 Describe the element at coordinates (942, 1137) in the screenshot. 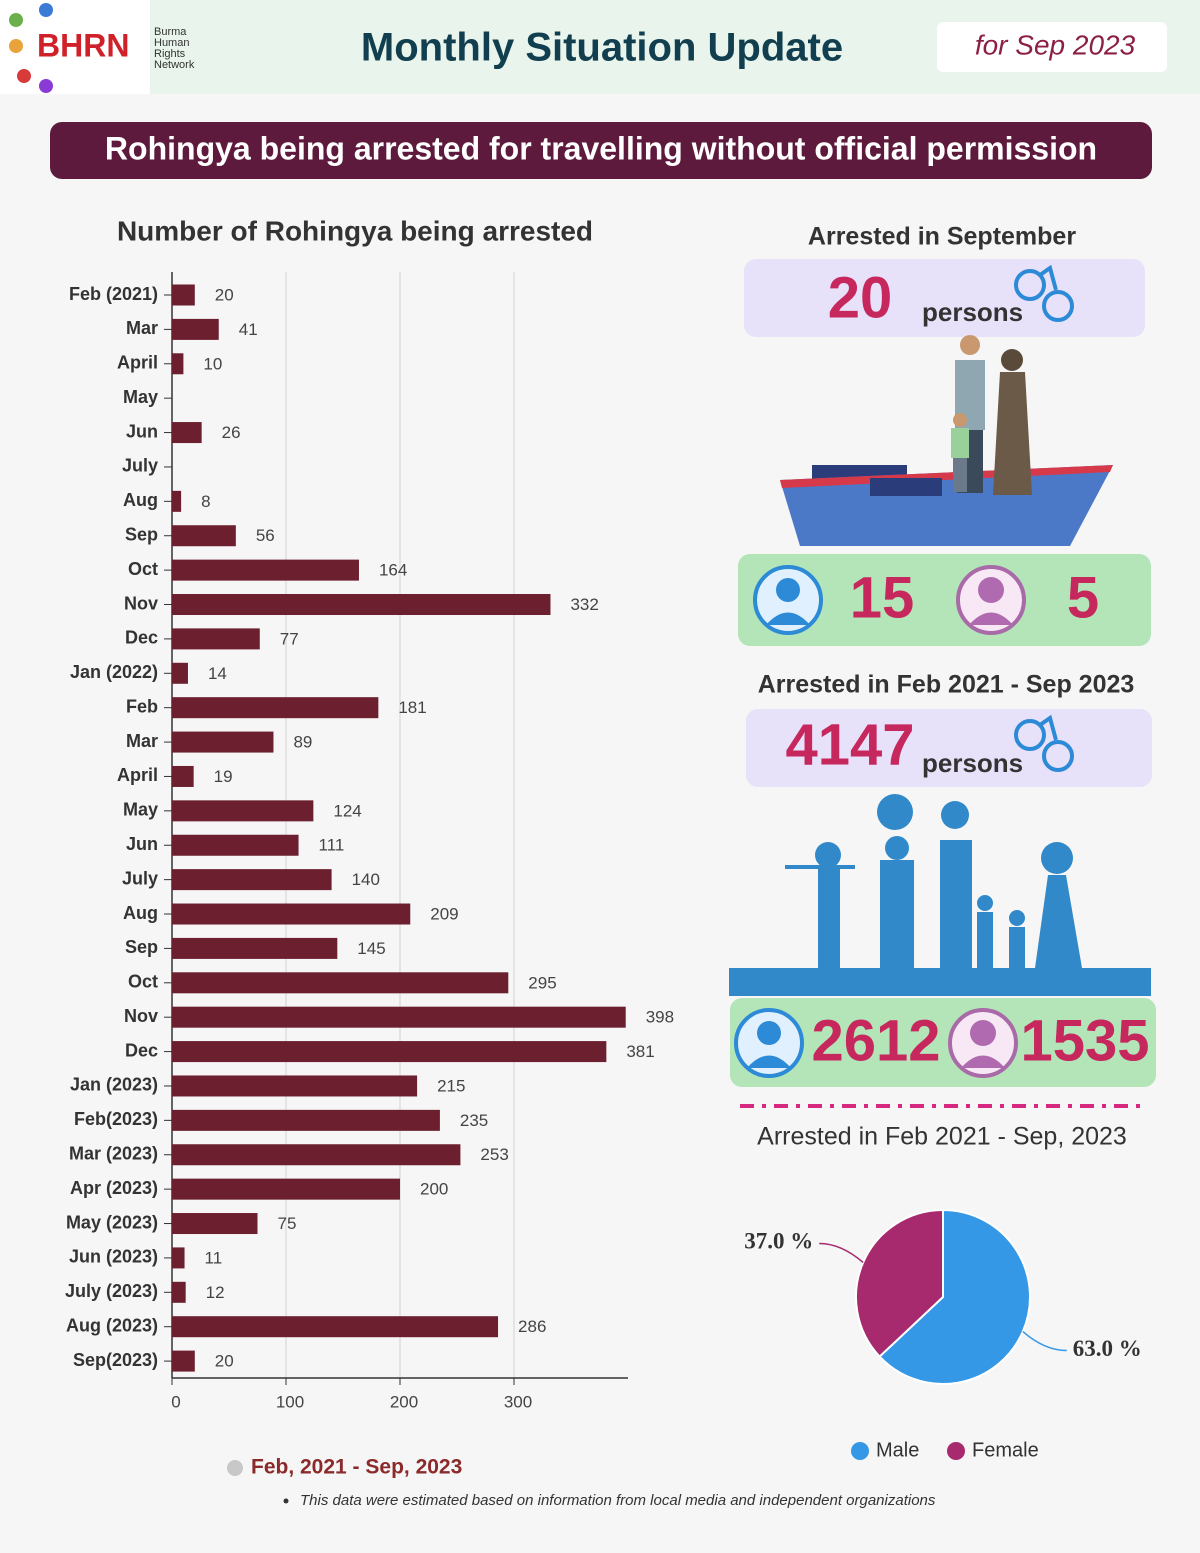

I see `chart-title: Arrested in Feb 2021 - Sep, 2023` at that location.